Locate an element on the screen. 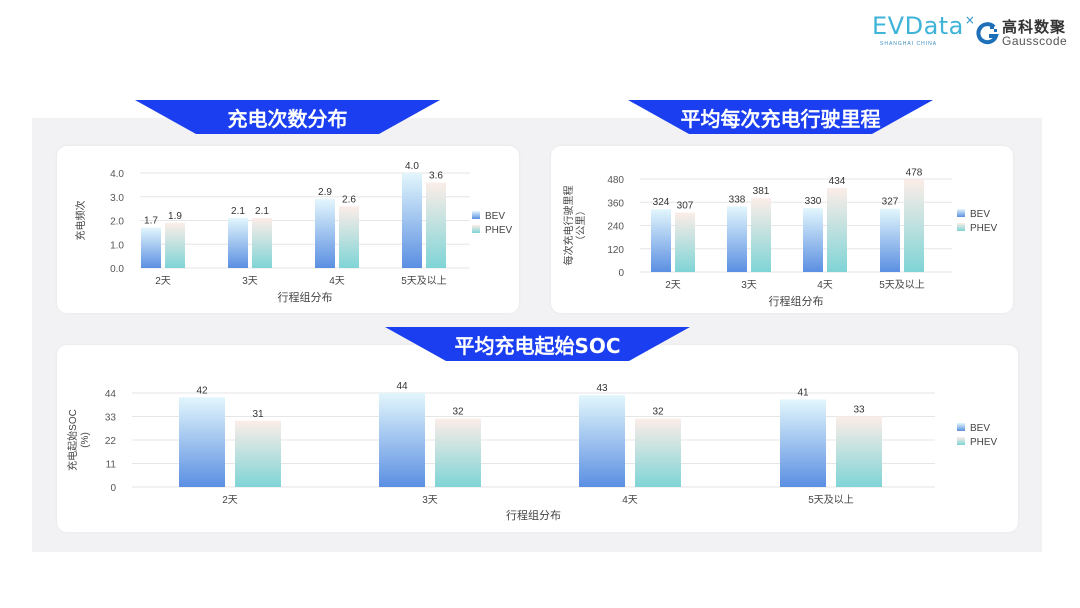 This screenshot has width=1080, height=608. chart-title: 平均充电起始SOC is located at coordinates (537, 345).